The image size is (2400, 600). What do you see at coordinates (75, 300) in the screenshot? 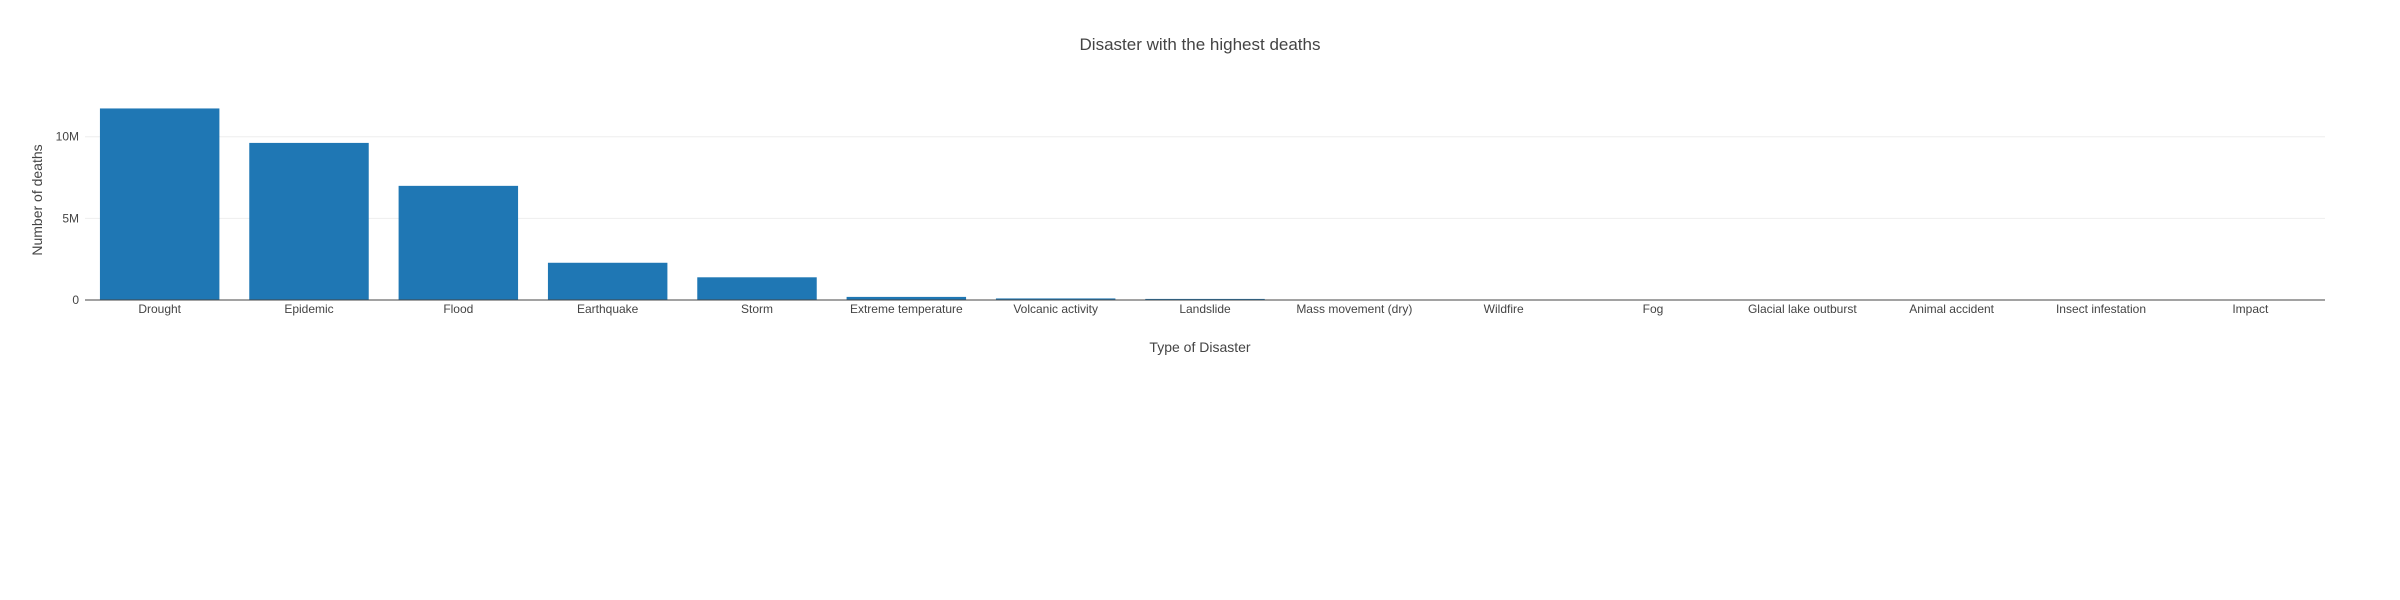
I see `y-tick-label: 0` at bounding box center [75, 300].